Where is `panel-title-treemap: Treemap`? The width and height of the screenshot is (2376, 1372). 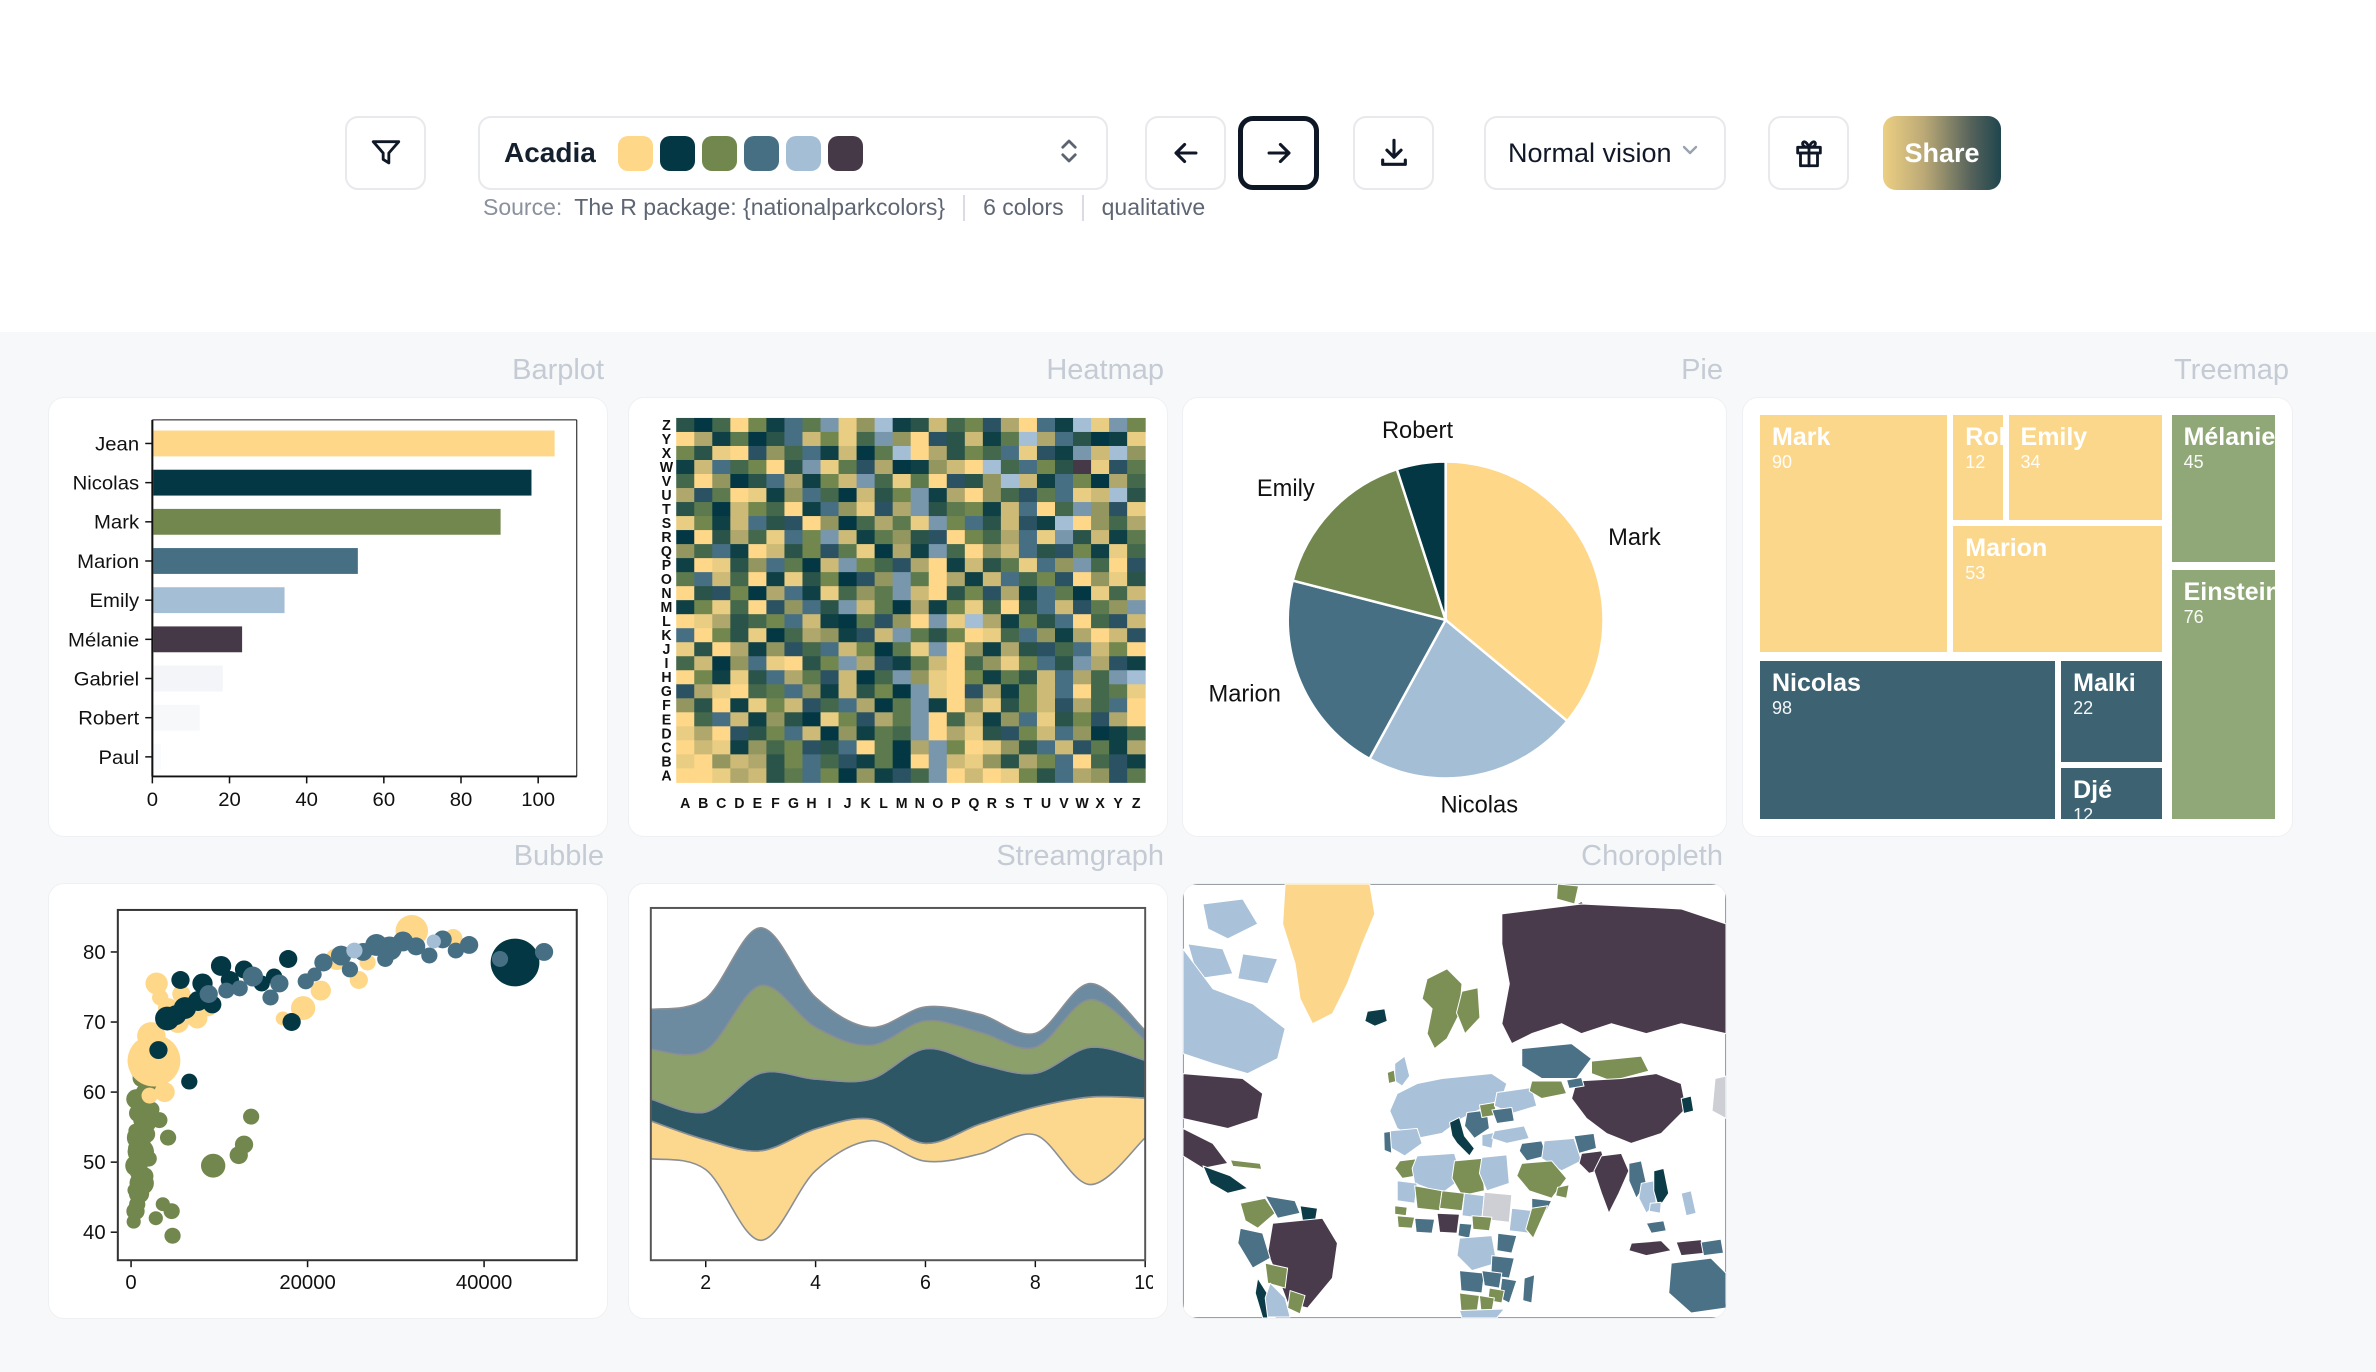 panel-title-treemap: Treemap is located at coordinates (2231, 370).